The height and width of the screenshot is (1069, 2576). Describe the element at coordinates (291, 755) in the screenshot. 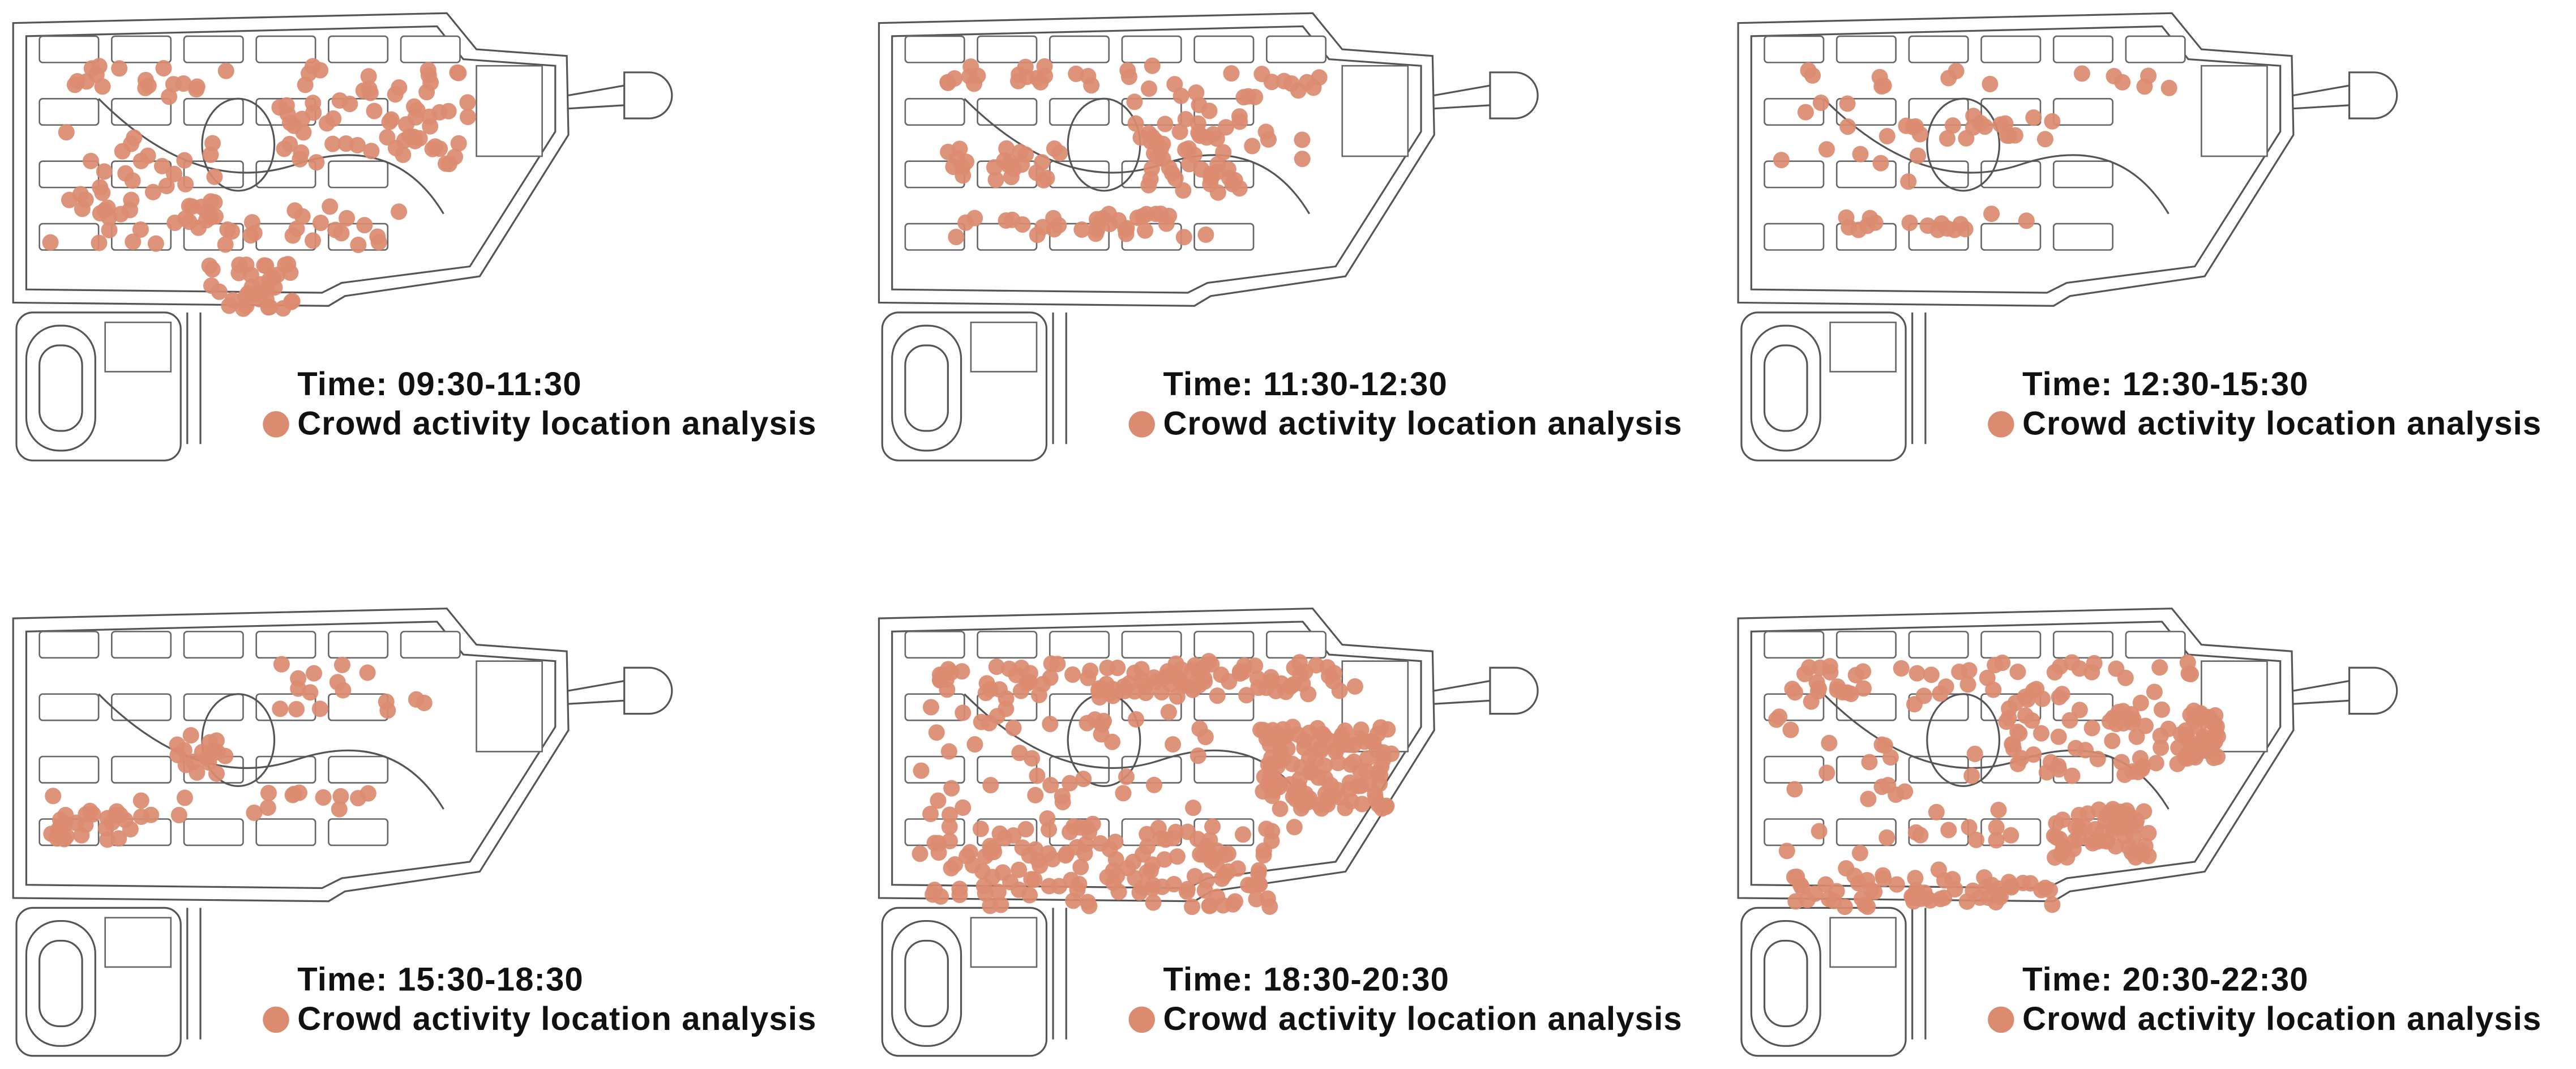

I see `site-outline` at that location.